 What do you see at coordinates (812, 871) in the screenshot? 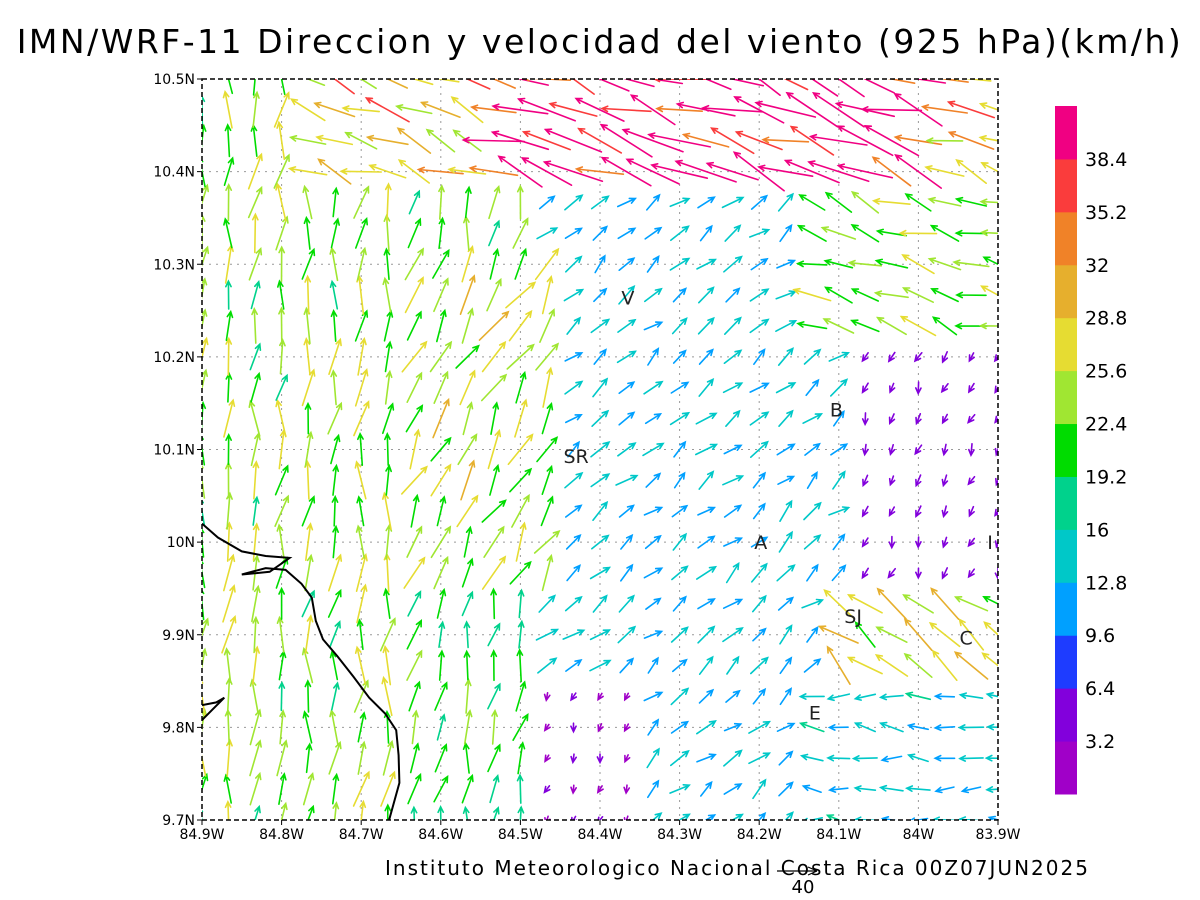
I see `reference-vector-head` at bounding box center [812, 871].